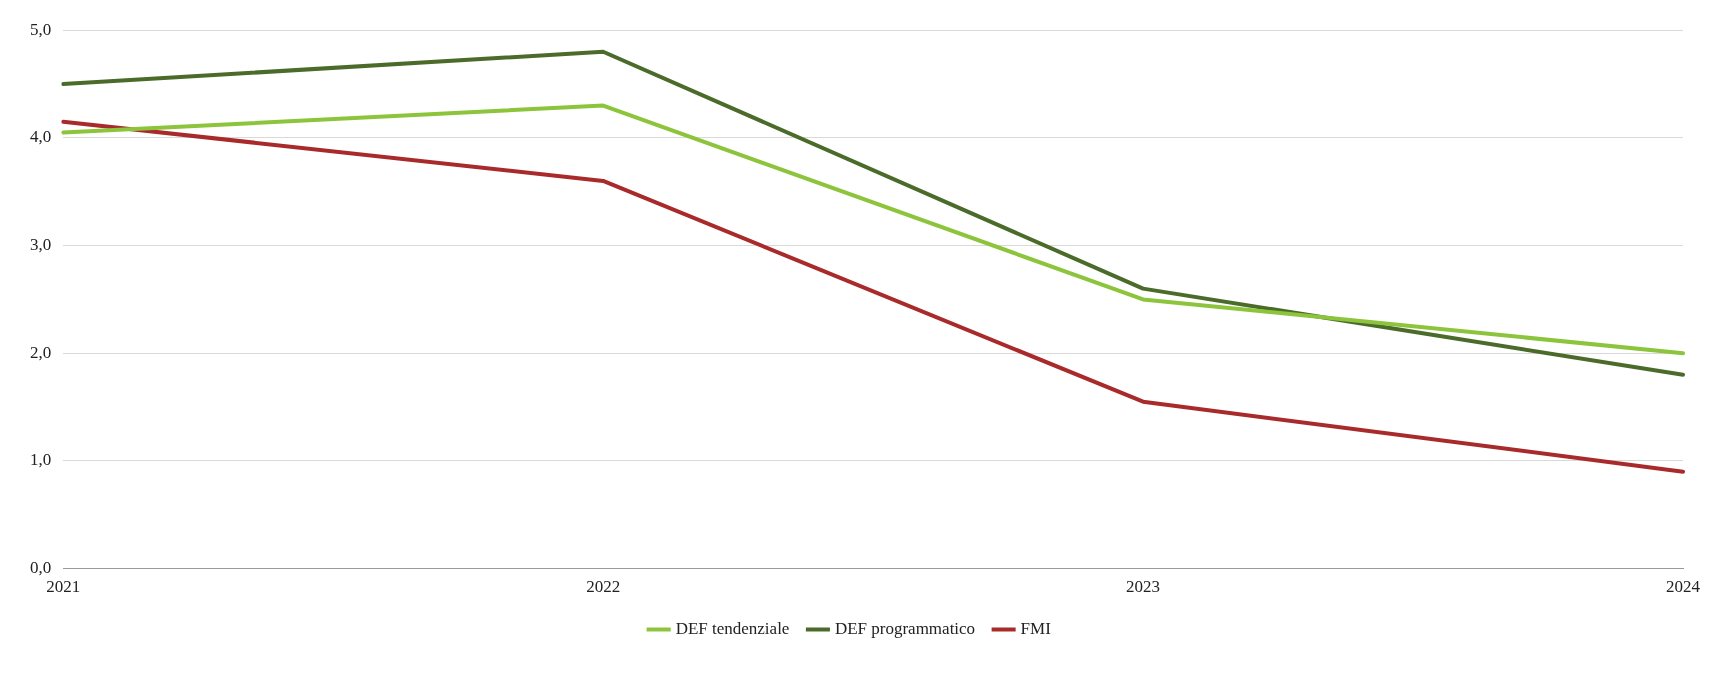  I want to click on legend-label: DEF programmatico, so click(905, 628).